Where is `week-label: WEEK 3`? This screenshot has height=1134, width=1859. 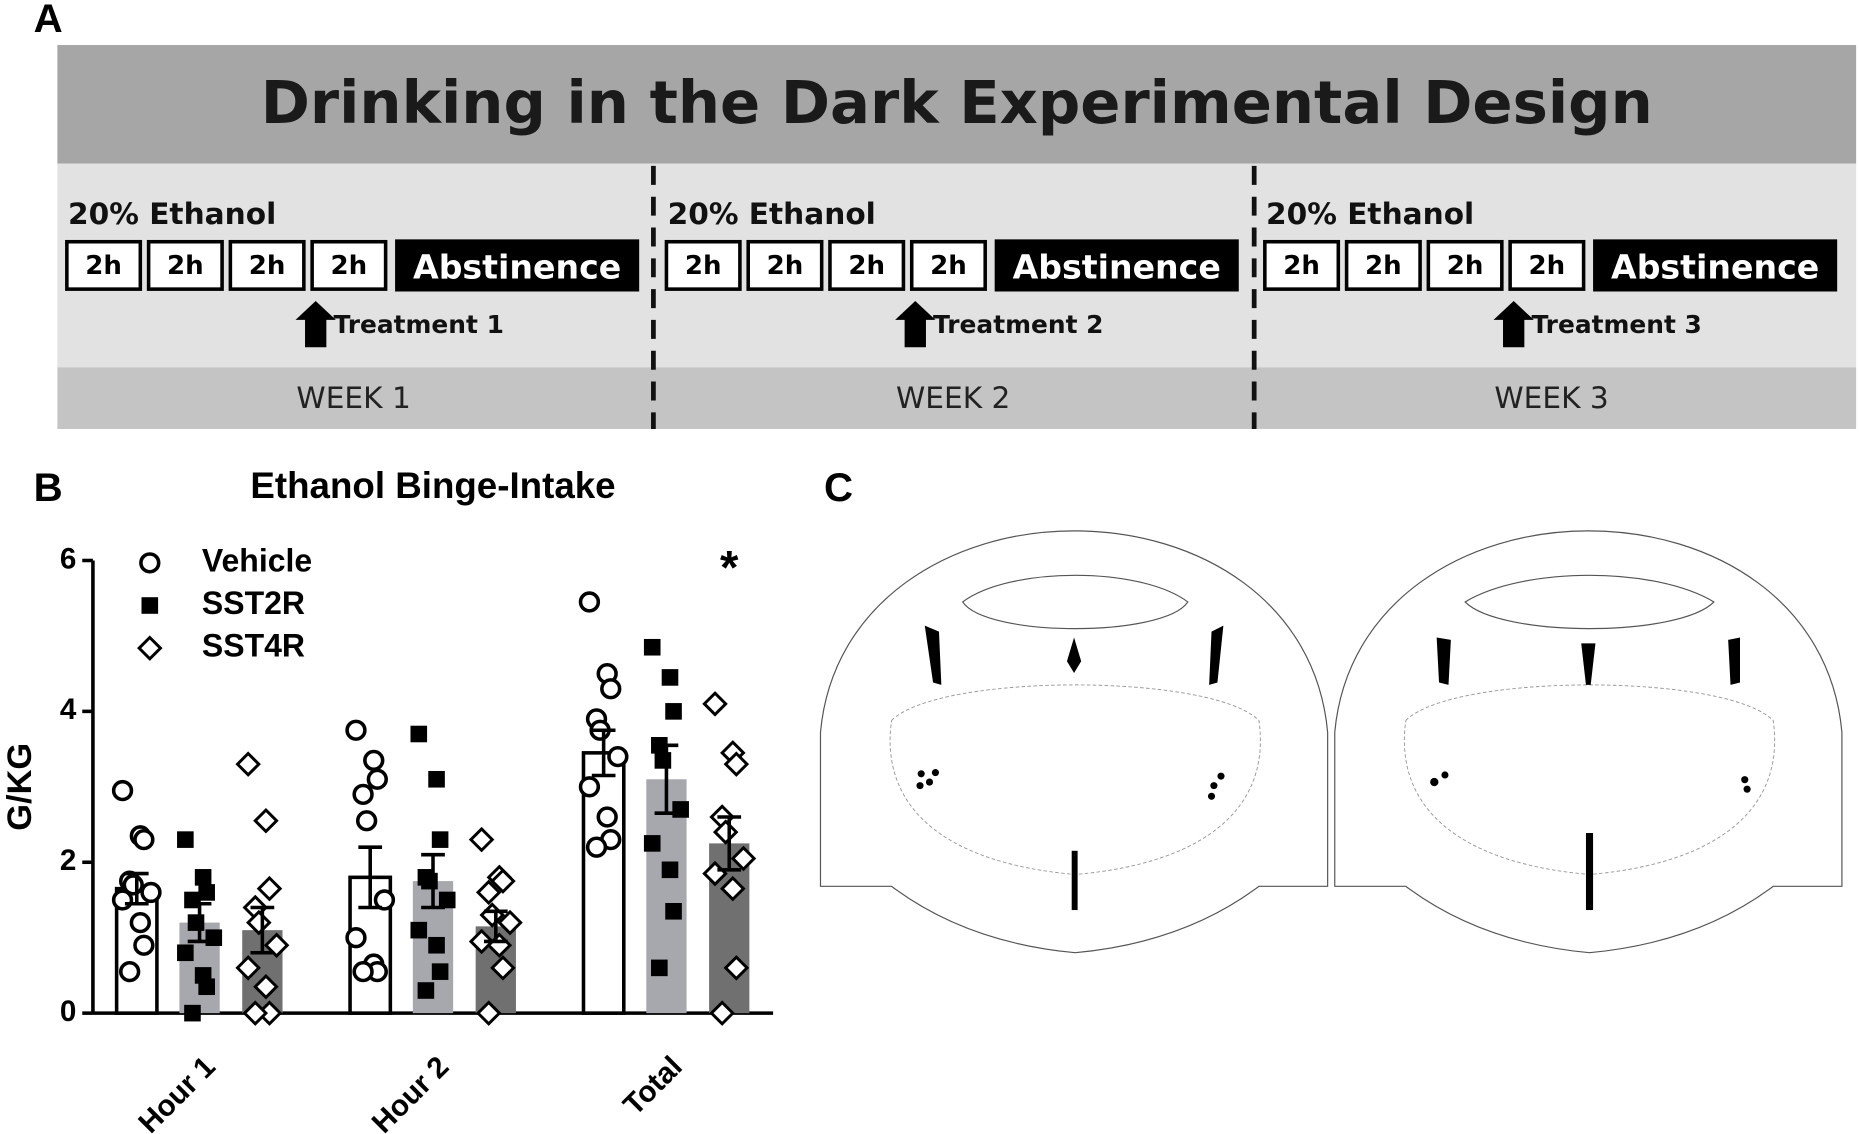
week-label: WEEK 3 is located at coordinates (1551, 398).